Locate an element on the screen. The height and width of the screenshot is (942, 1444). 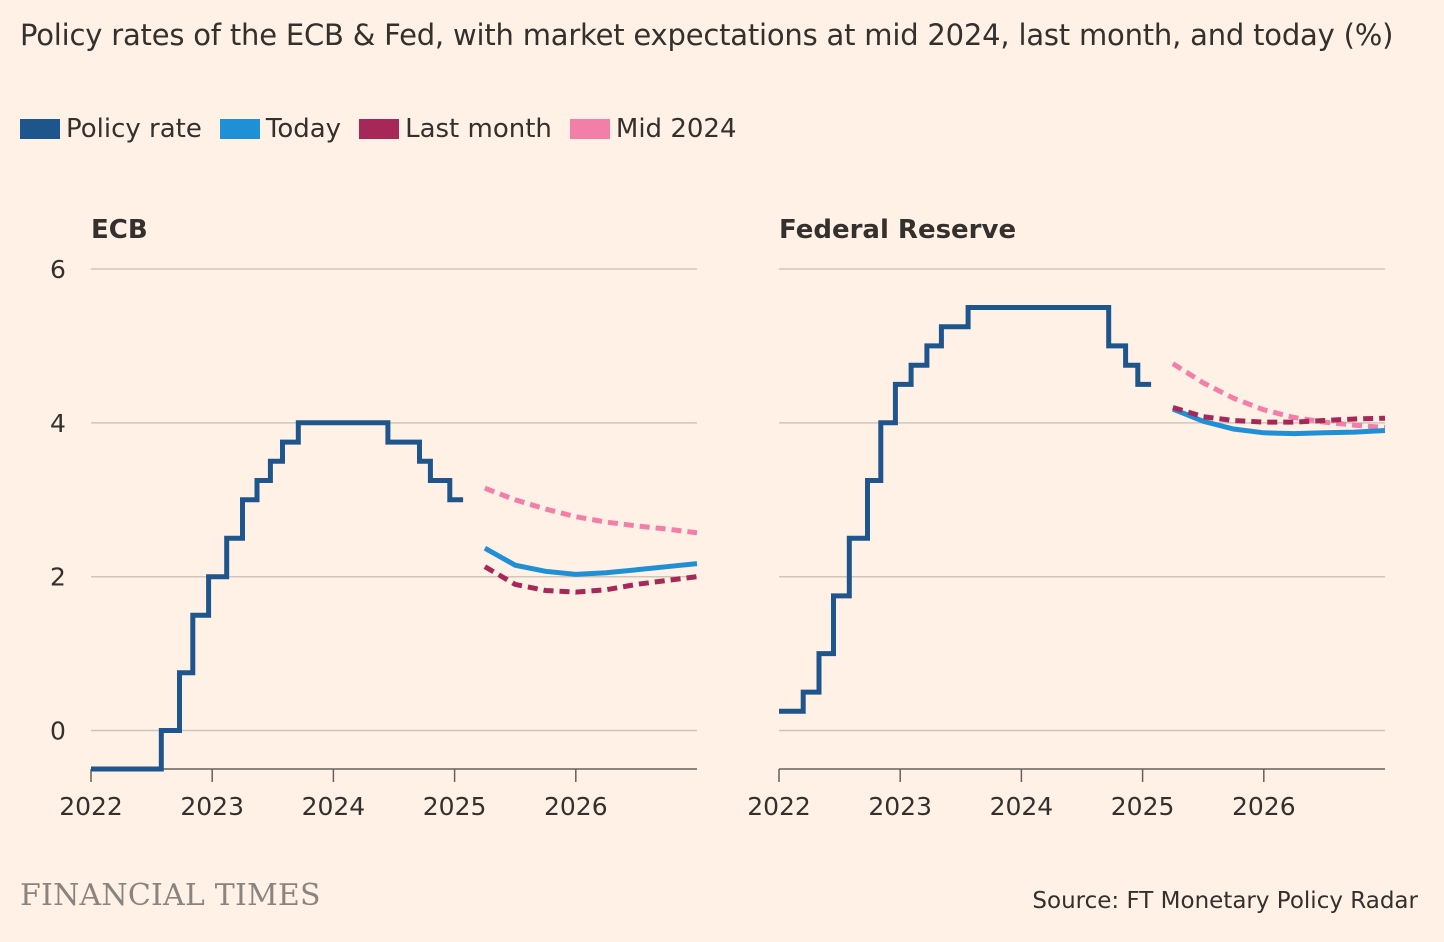
ft-logo: FINANCIAL TIMES is located at coordinates (170, 895).